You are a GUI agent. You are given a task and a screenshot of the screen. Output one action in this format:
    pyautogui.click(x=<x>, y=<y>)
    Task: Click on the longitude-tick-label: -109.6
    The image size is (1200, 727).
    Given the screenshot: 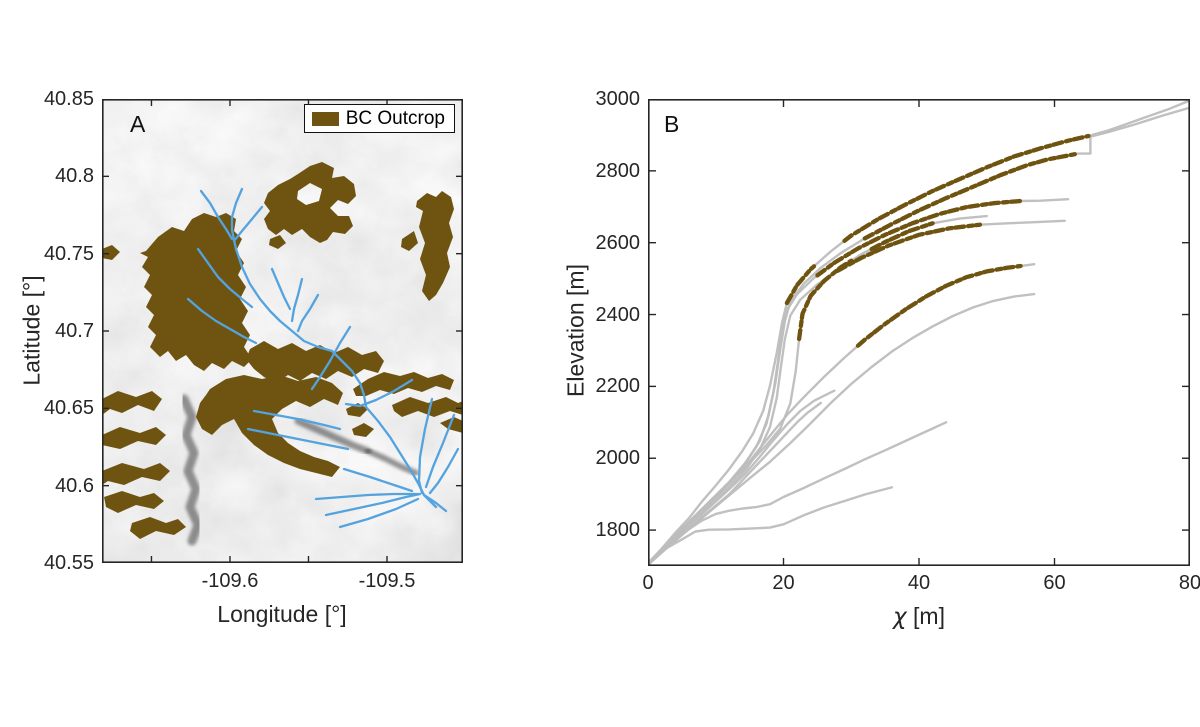 What is the action you would take?
    pyautogui.click(x=230, y=581)
    